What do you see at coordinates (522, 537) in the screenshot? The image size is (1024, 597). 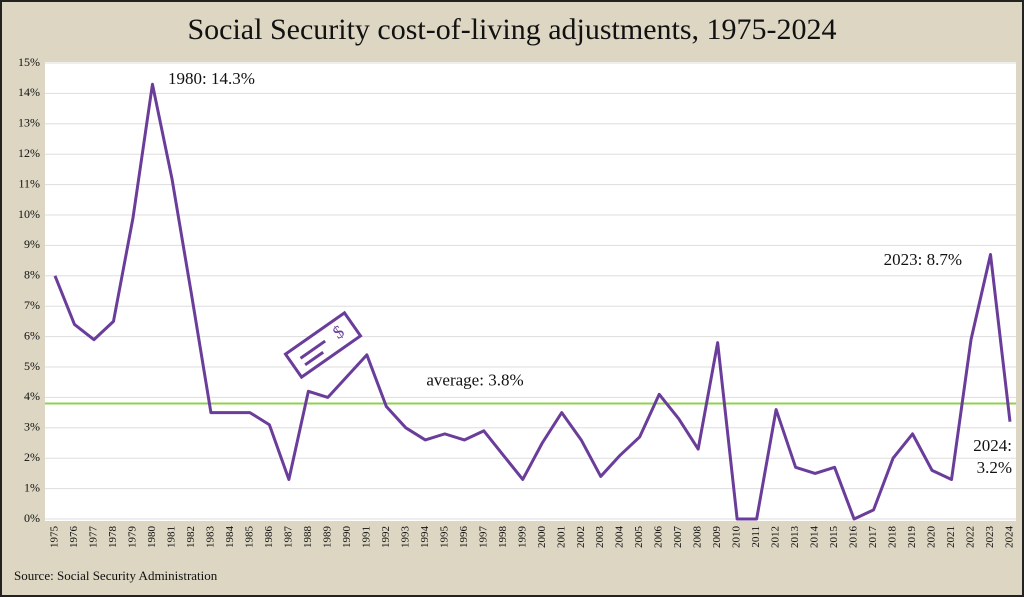 I see `x-tick-label: 1999` at bounding box center [522, 537].